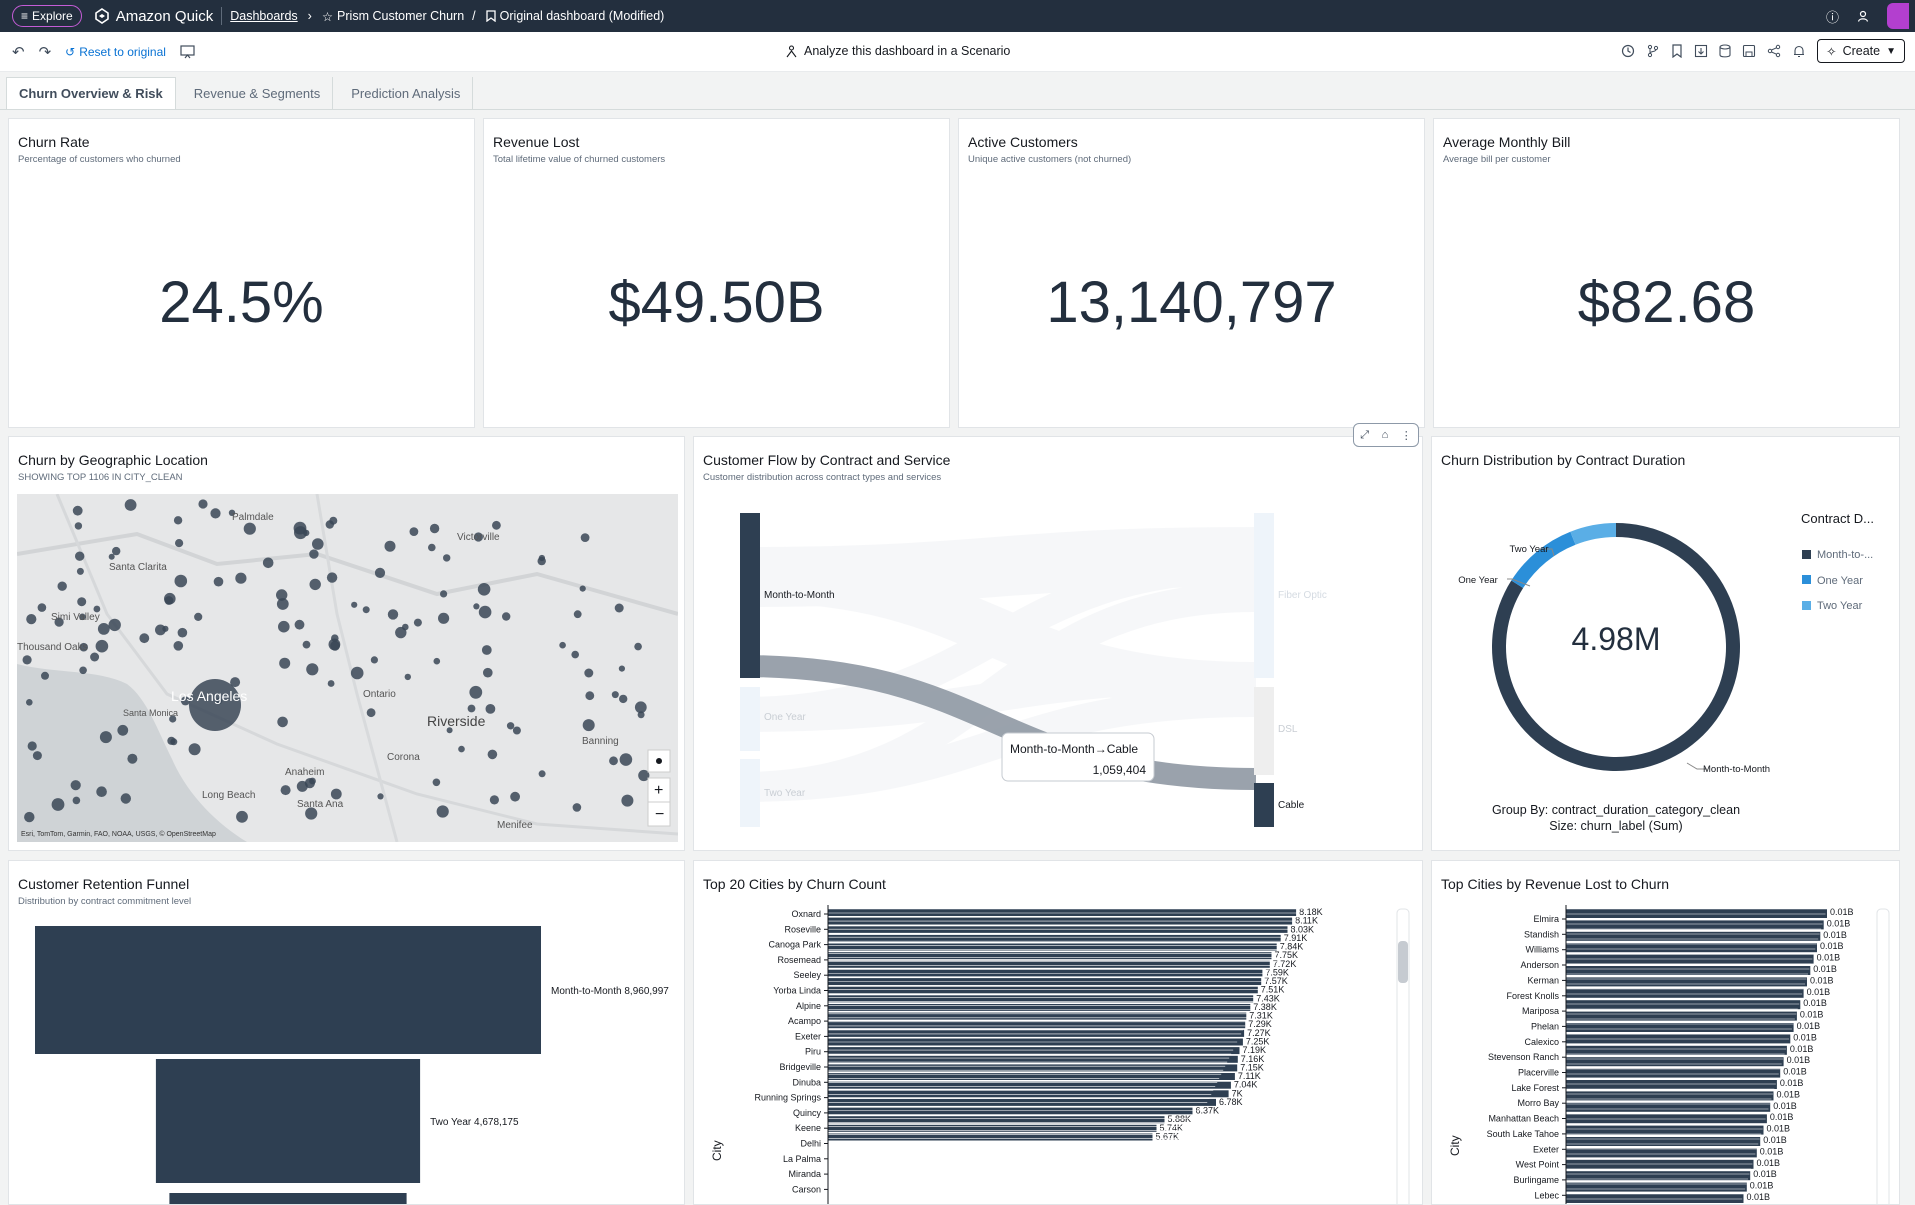 The image size is (1915, 1205). I want to click on present-icon, so click(187, 51).